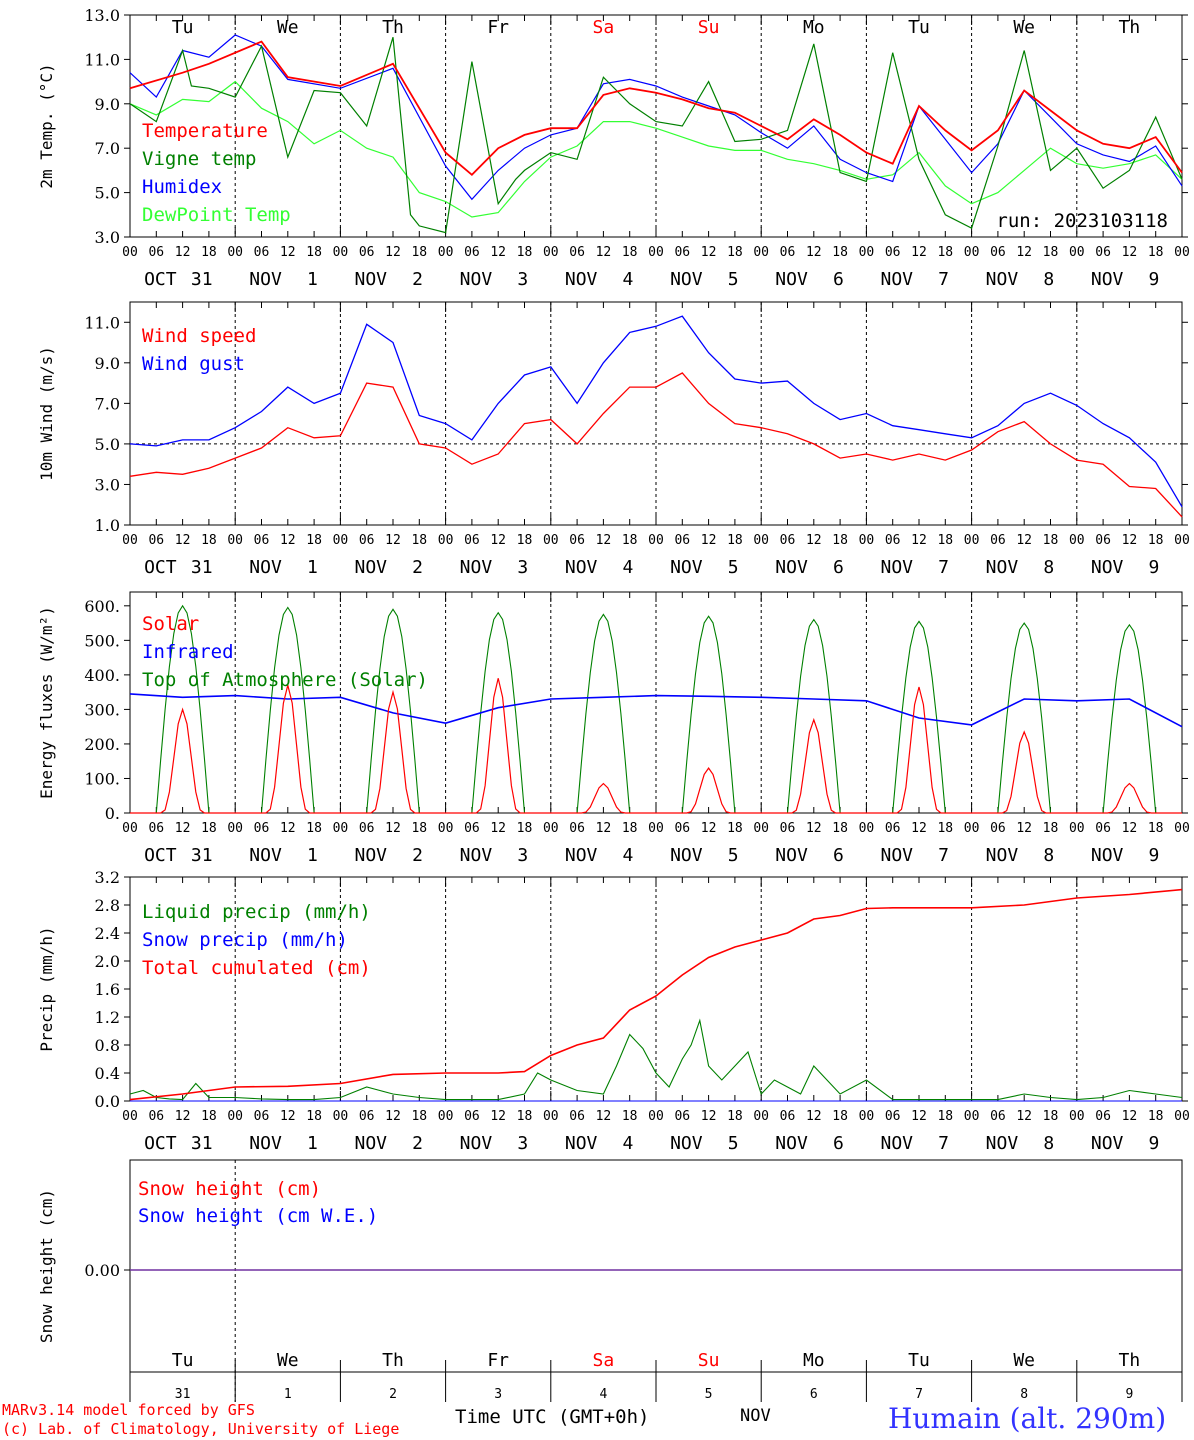  What do you see at coordinates (1130, 540) in the screenshot?
I see `panel-2-hour-label: 12` at bounding box center [1130, 540].